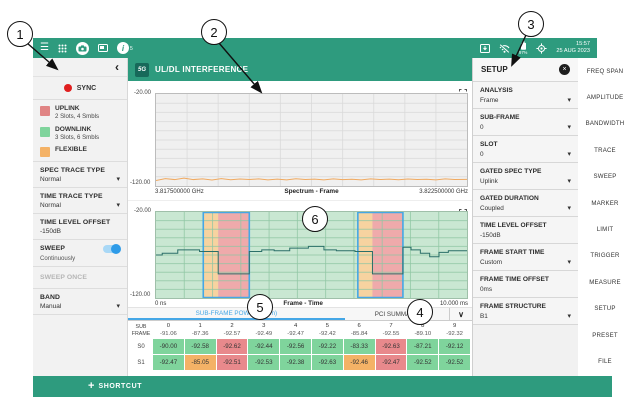 Image resolution: width=632 pixels, height=403 pixels. I want to click on sweep-label: SWEEP, so click(53, 249).